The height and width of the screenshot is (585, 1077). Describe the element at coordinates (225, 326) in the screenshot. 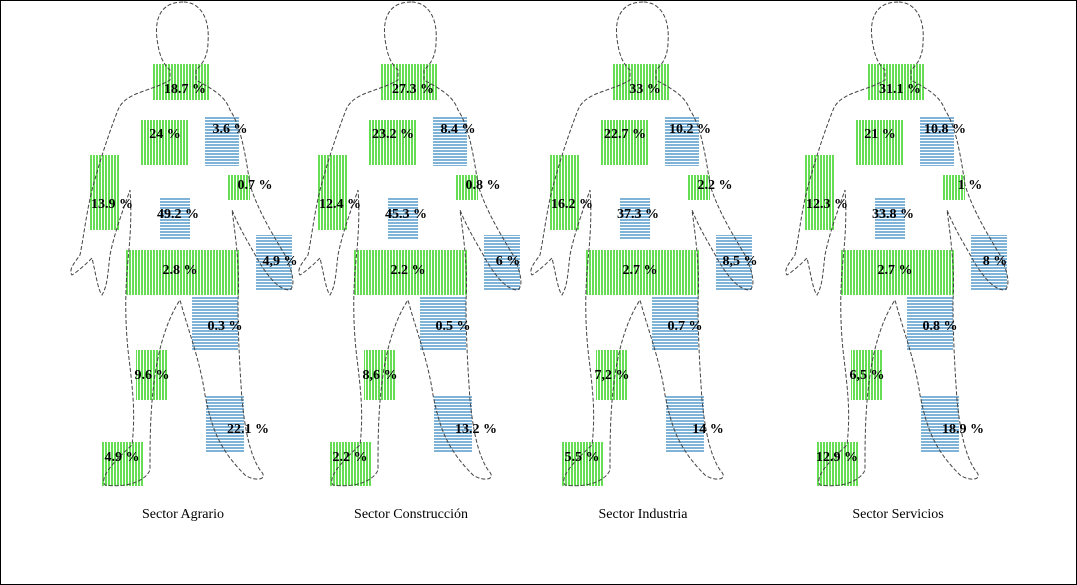

I see `region-percent: 0.3 %` at that location.